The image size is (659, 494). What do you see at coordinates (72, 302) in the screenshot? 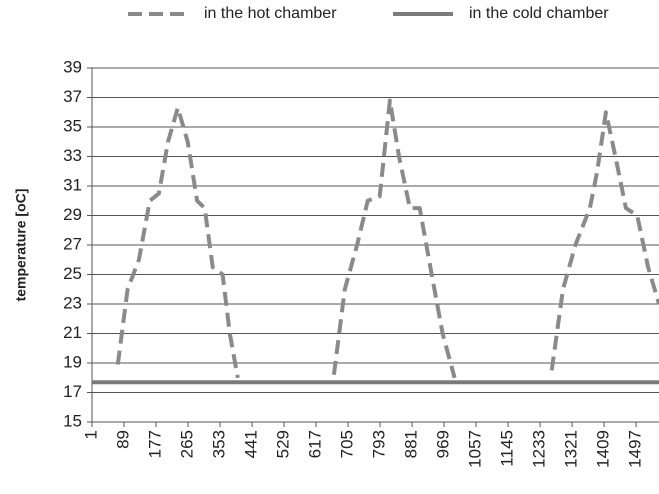
I see `y-tick-label: 23` at bounding box center [72, 302].